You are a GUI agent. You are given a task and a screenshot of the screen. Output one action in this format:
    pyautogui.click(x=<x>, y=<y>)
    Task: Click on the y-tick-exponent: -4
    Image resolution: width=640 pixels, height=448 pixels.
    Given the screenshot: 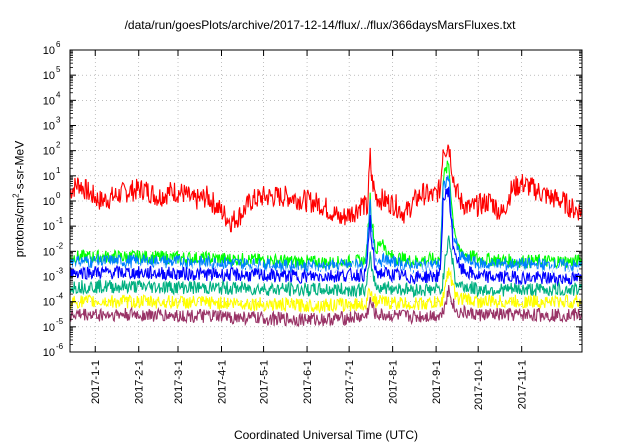 What is the action you would take?
    pyautogui.click(x=60, y=296)
    